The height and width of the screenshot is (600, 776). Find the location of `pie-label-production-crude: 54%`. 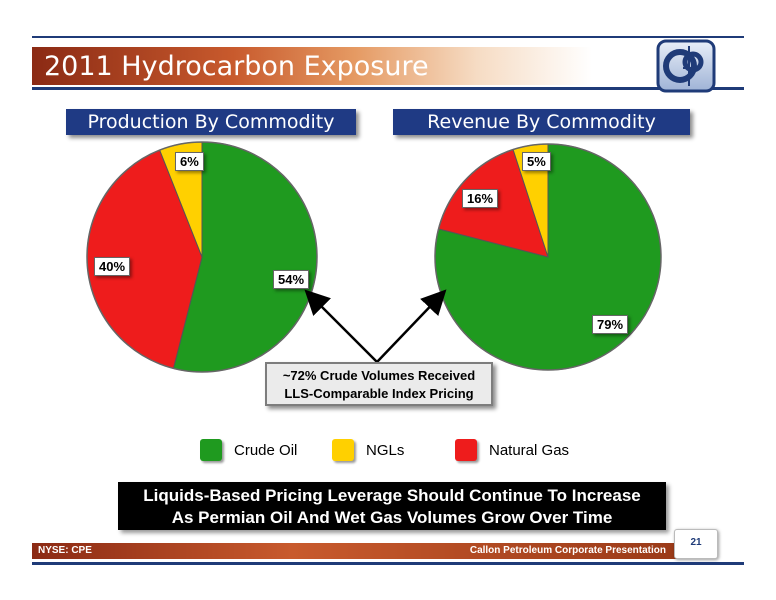

pie-label-production-crude: 54% is located at coordinates (291, 279).